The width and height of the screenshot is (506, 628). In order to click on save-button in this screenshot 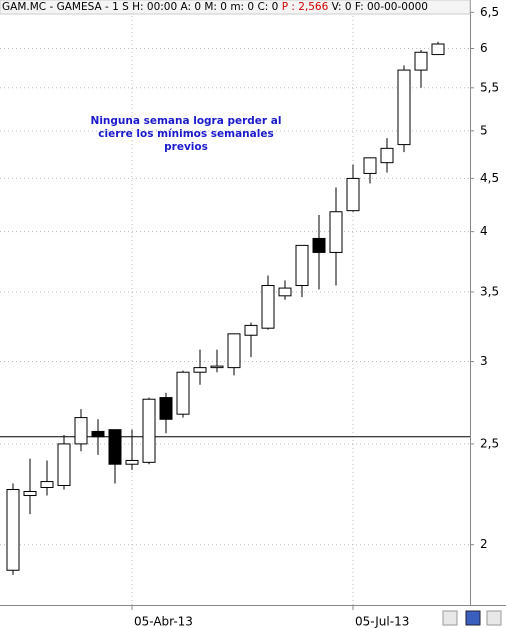, I will do `click(473, 618)`.